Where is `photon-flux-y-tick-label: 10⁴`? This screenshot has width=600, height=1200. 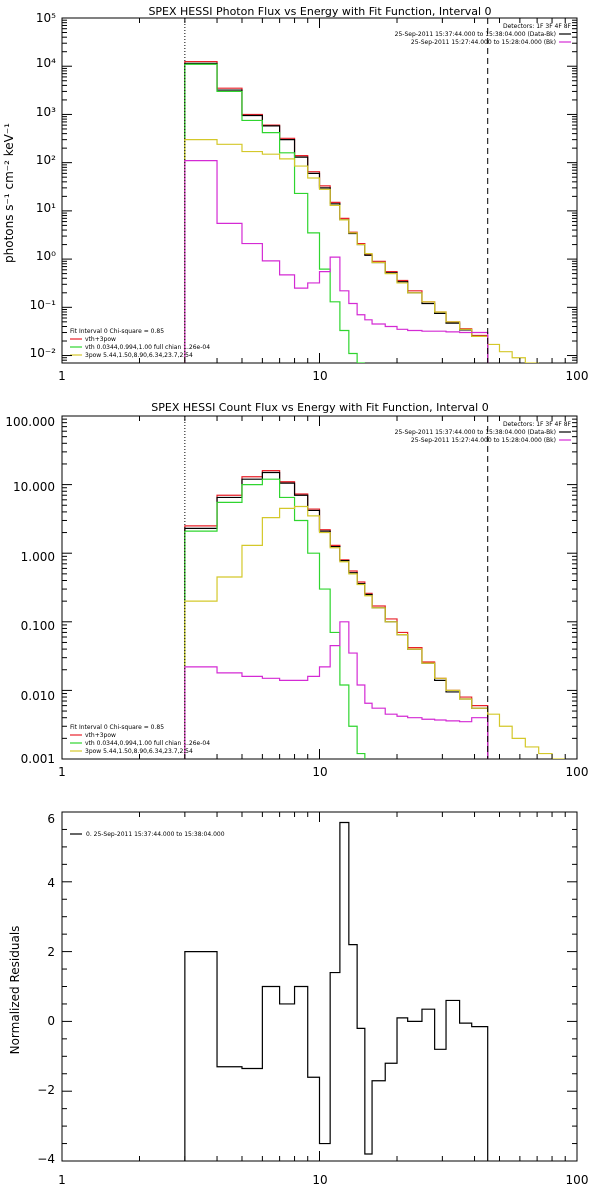
photon-flux-y-tick-label: 10⁴ is located at coordinates (46, 63).